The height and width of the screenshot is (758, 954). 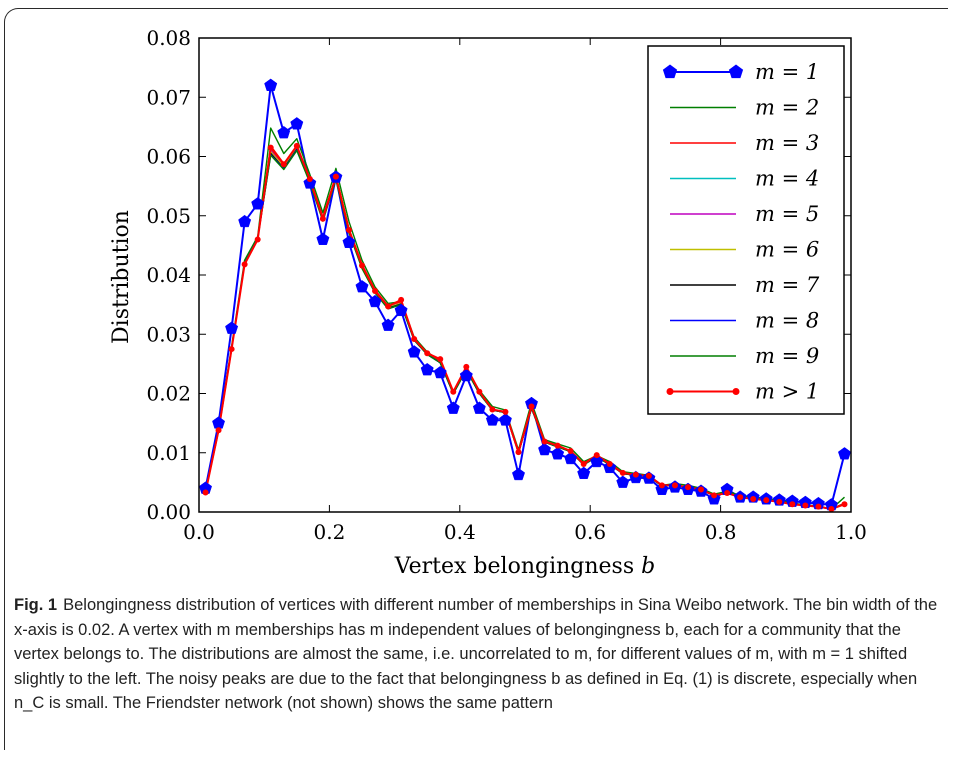 What do you see at coordinates (168, 38) in the screenshot?
I see `y-tick-label: 0.08` at bounding box center [168, 38].